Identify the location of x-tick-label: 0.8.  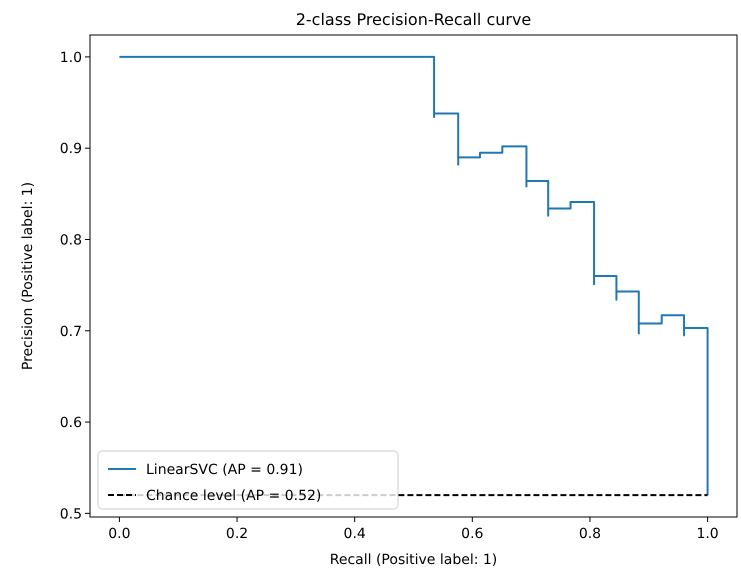
(590, 534).